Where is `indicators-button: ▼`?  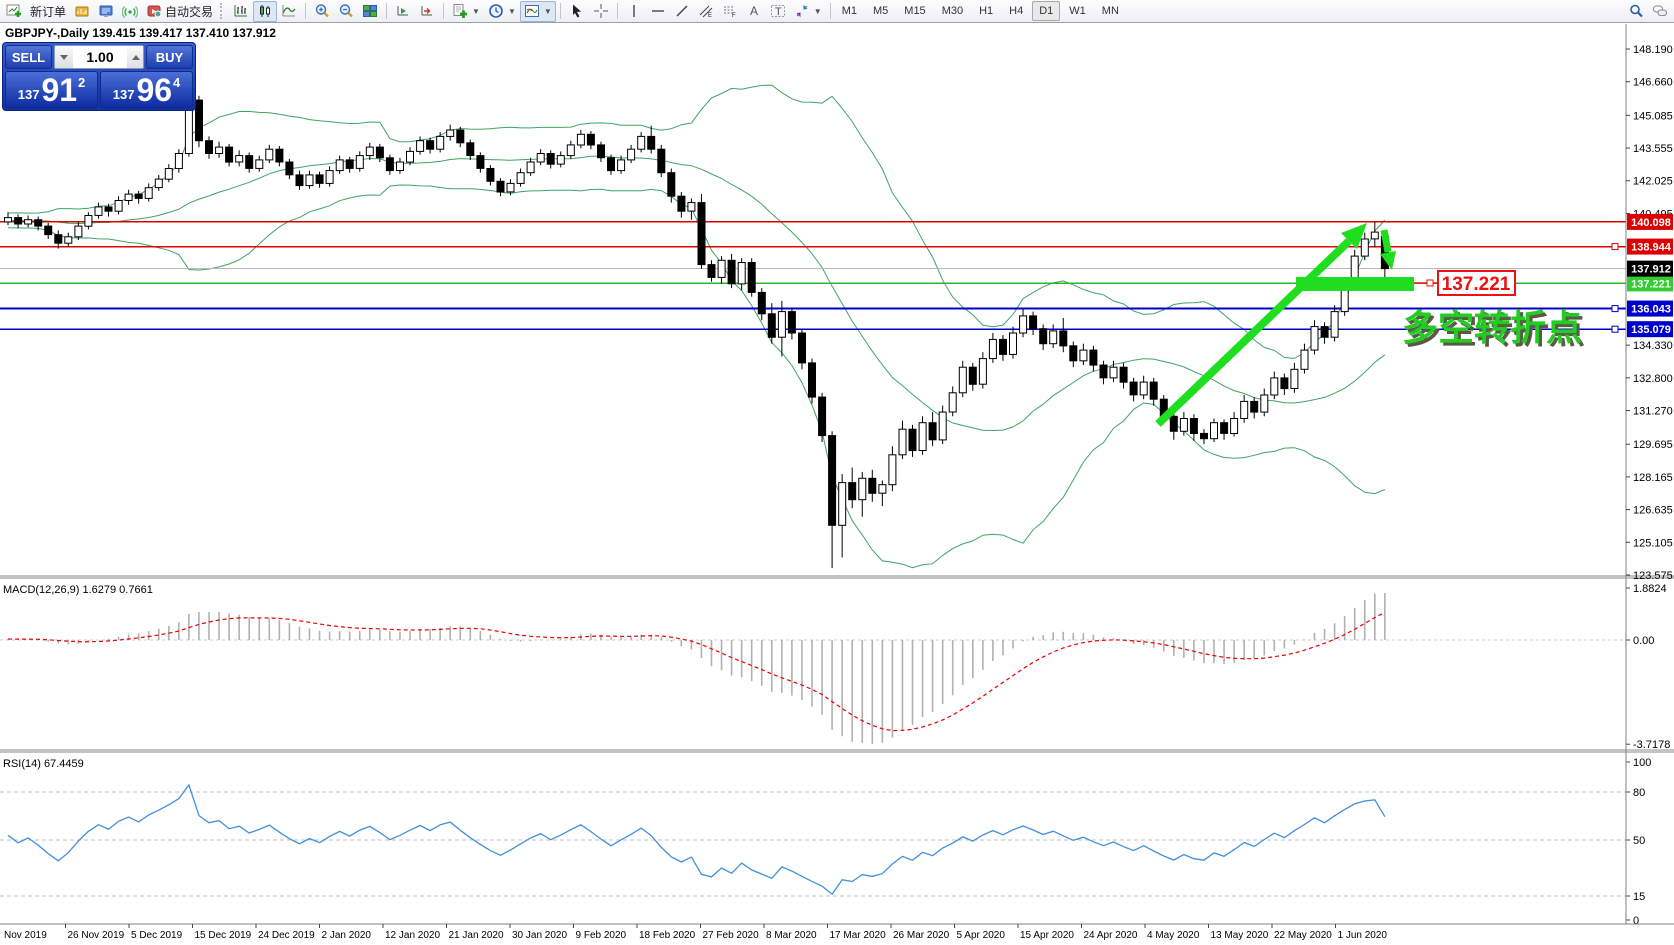 indicators-button: ▼ is located at coordinates (466, 11).